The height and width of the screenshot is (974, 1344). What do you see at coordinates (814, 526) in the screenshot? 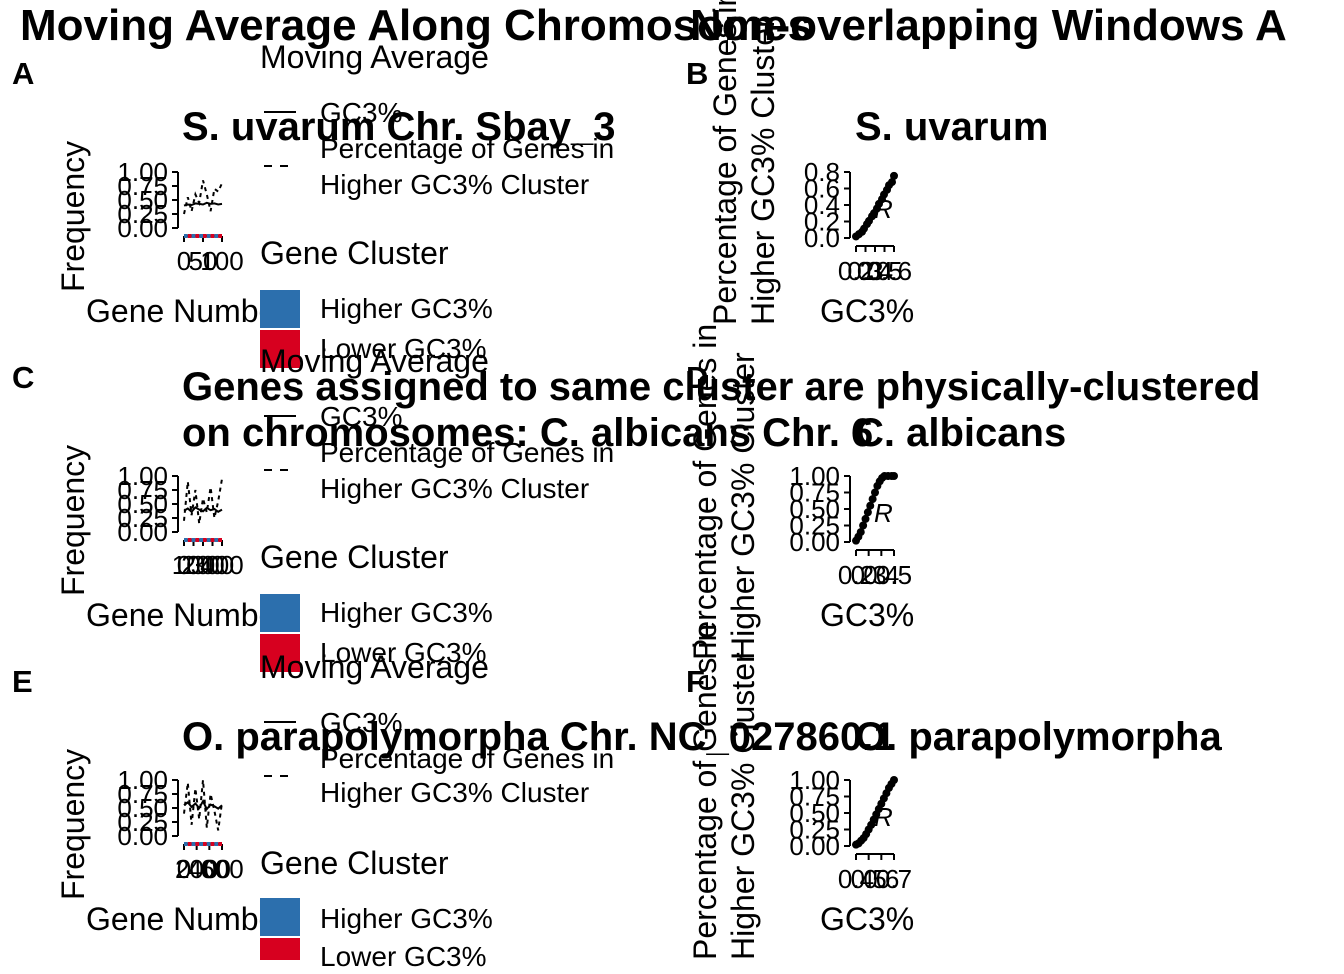
I see `y-tick-label-d: 0.25` at bounding box center [814, 526].